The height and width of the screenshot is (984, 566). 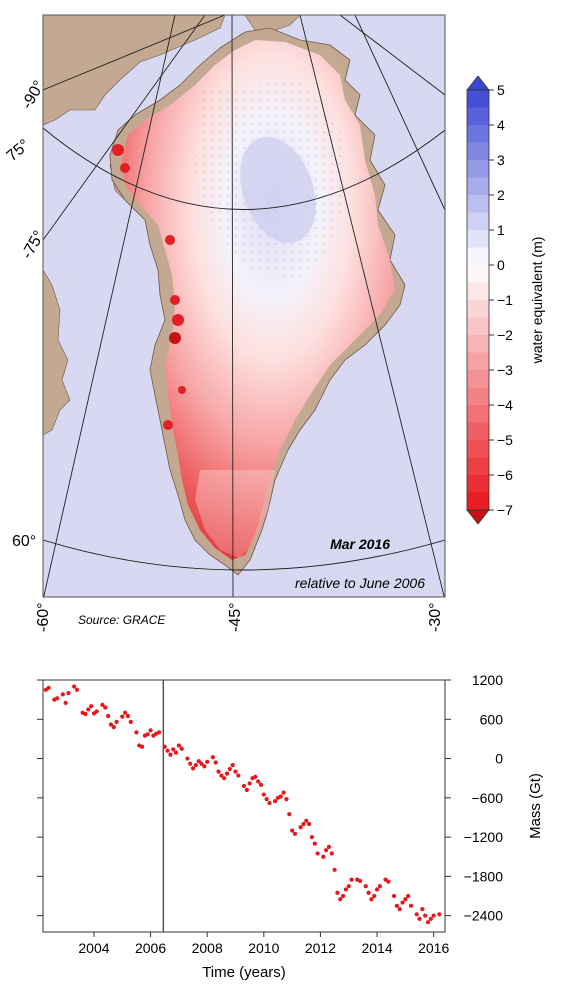 What do you see at coordinates (320, 948) in the screenshot?
I see `x-tick-label: 2012` at bounding box center [320, 948].